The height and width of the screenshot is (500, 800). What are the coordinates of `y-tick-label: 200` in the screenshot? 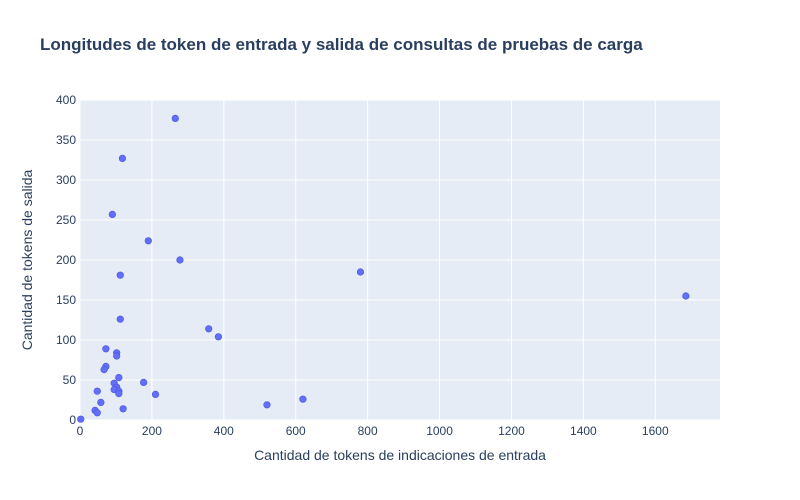 It's located at (66, 260).